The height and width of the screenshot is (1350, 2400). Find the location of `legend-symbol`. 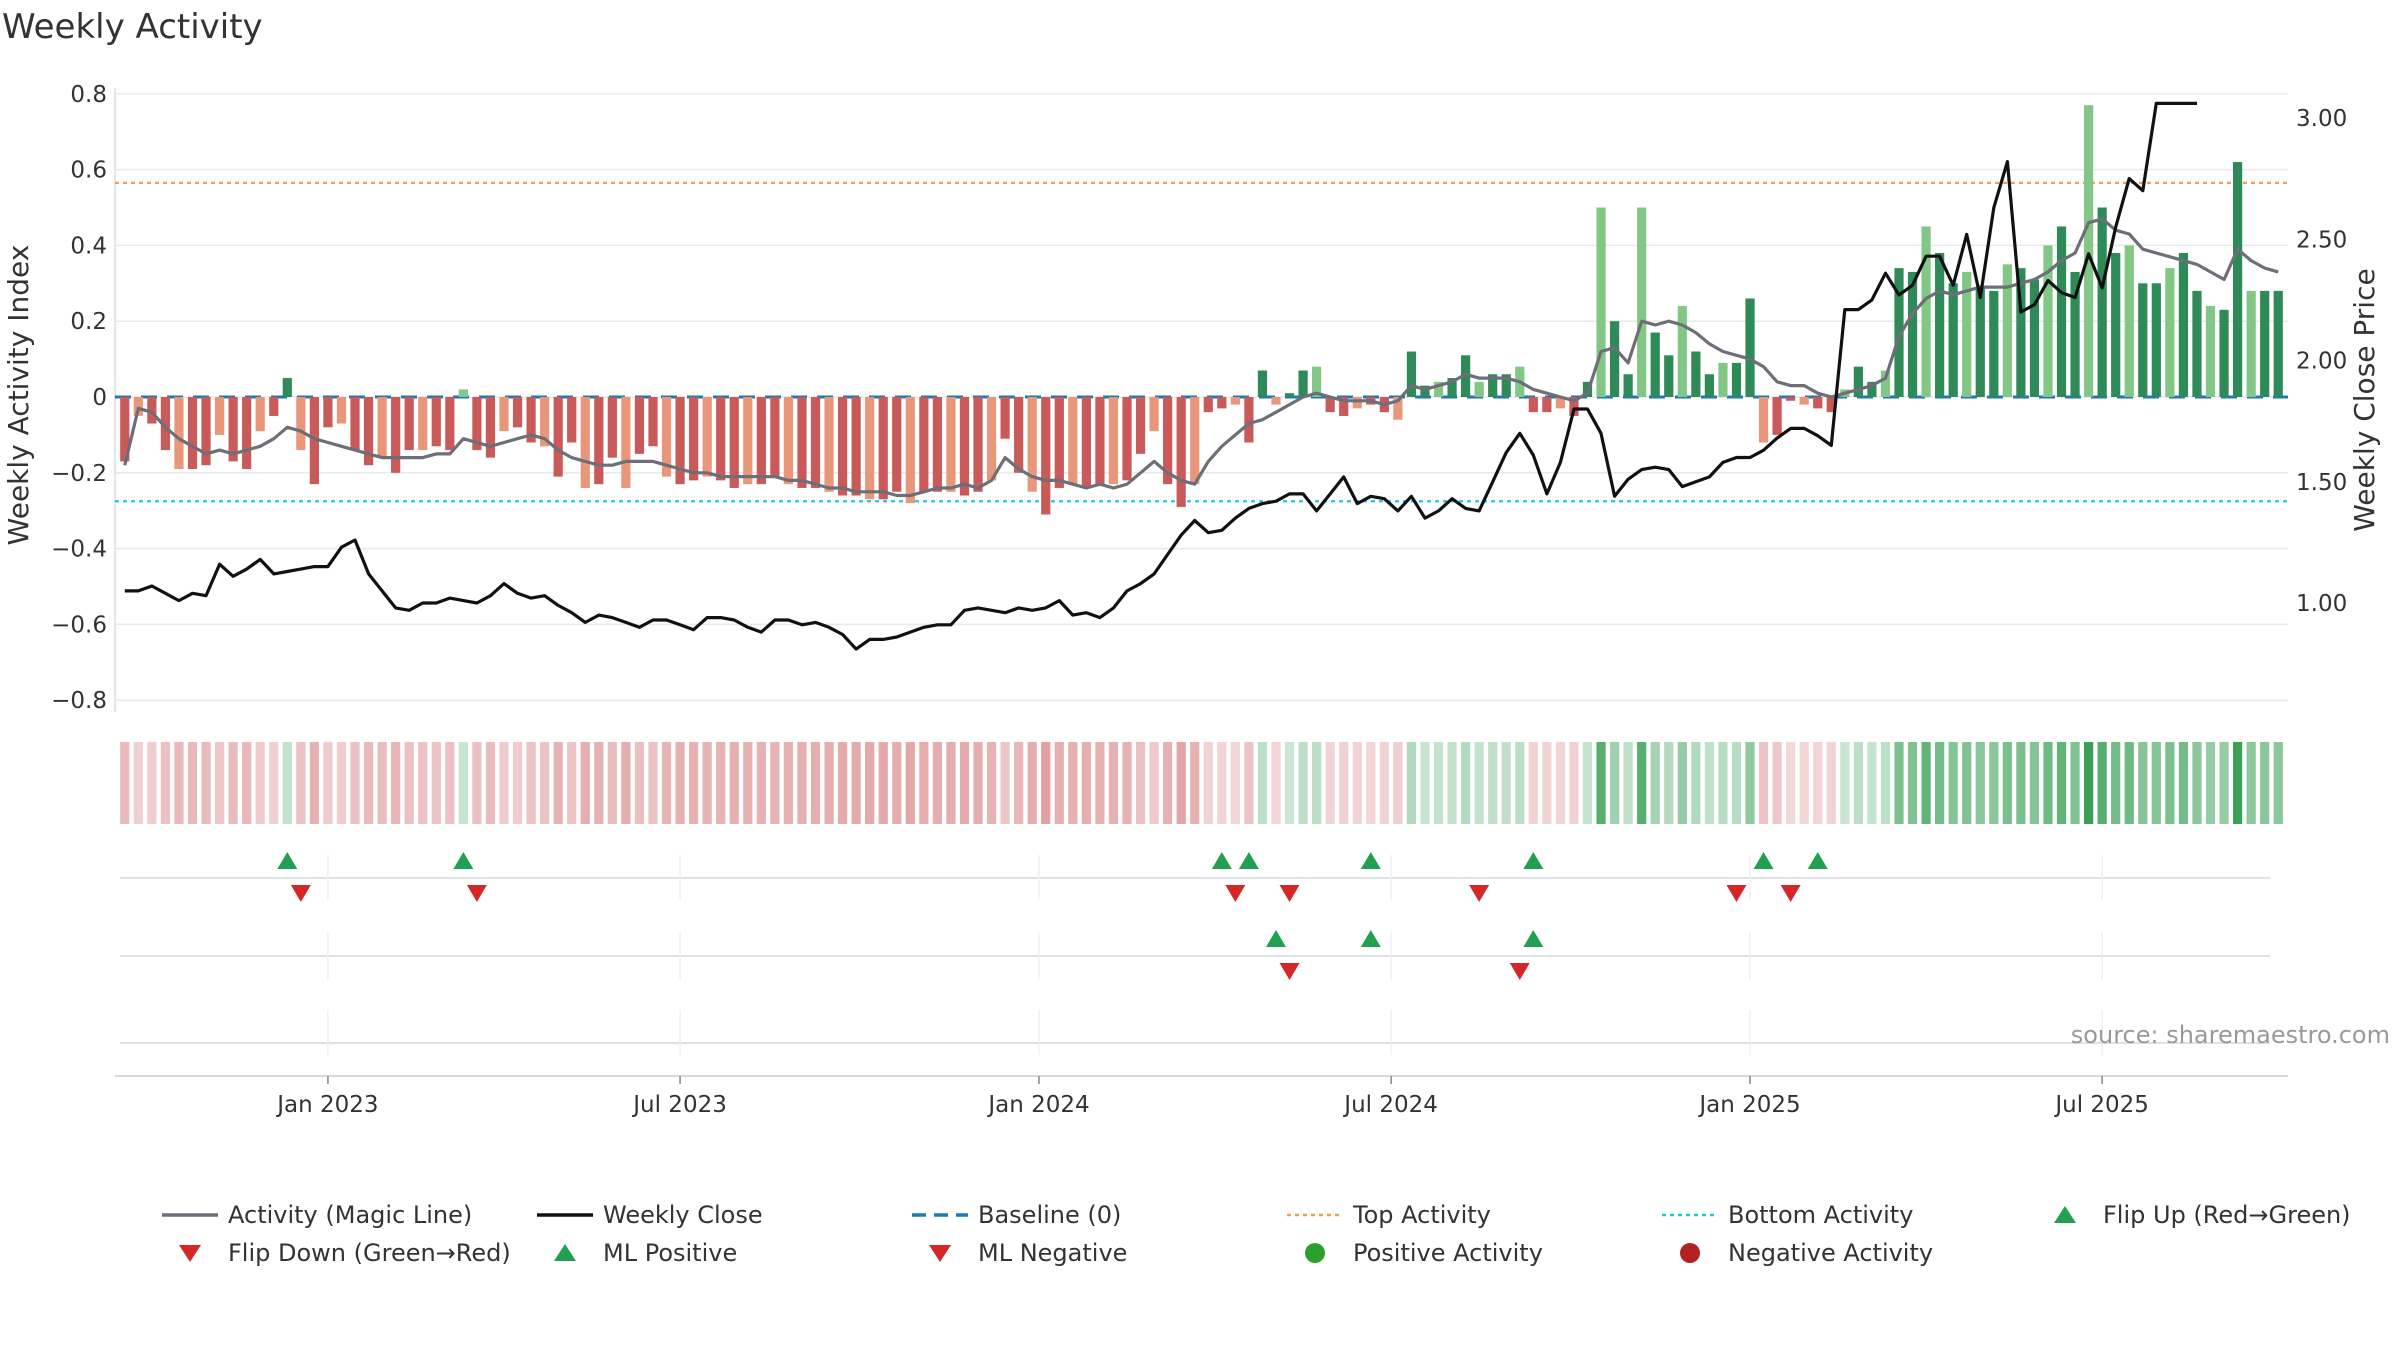

legend-symbol is located at coordinates (1690, 1253).